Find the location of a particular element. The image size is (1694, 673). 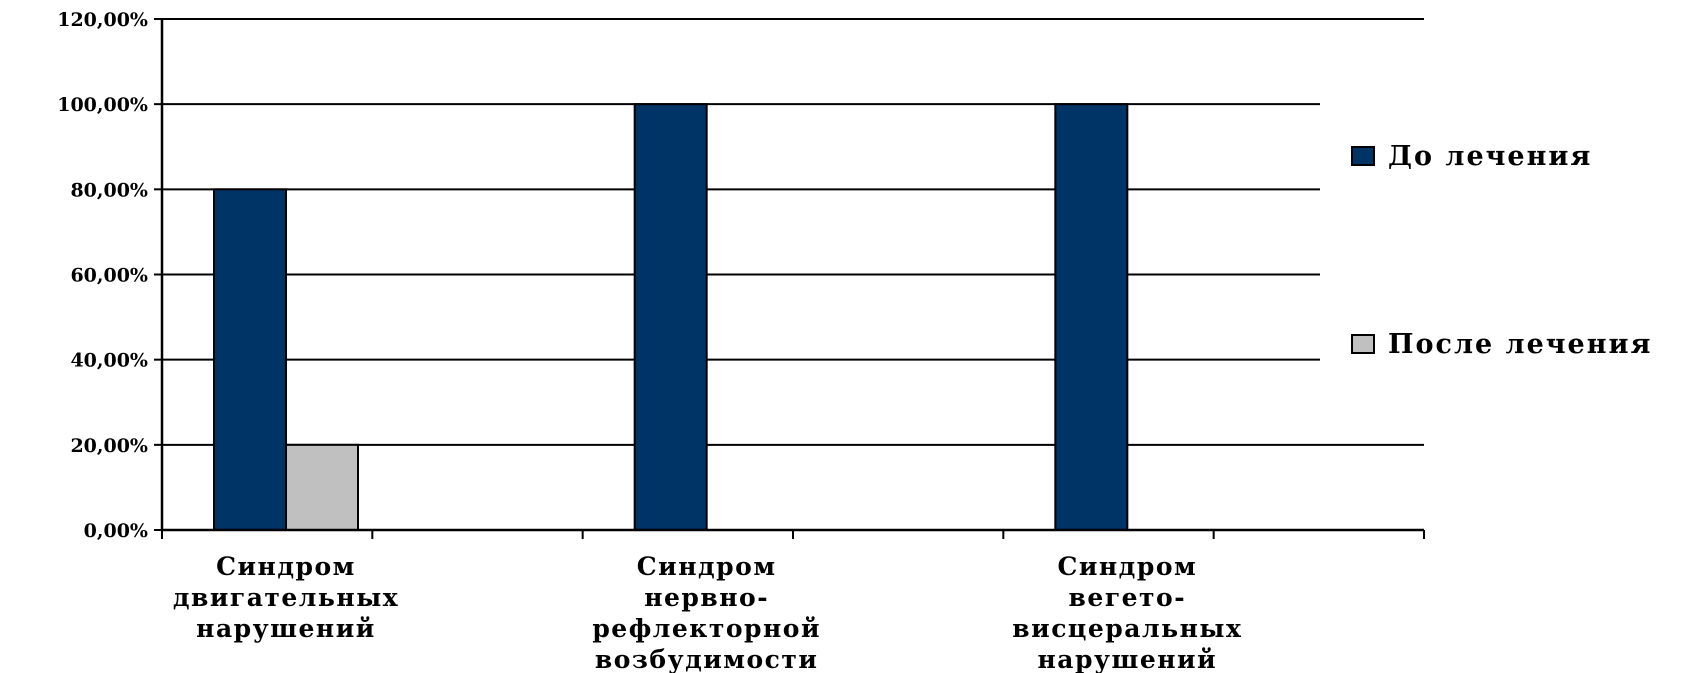

y-tick-label: 20,00% is located at coordinates (109, 446).